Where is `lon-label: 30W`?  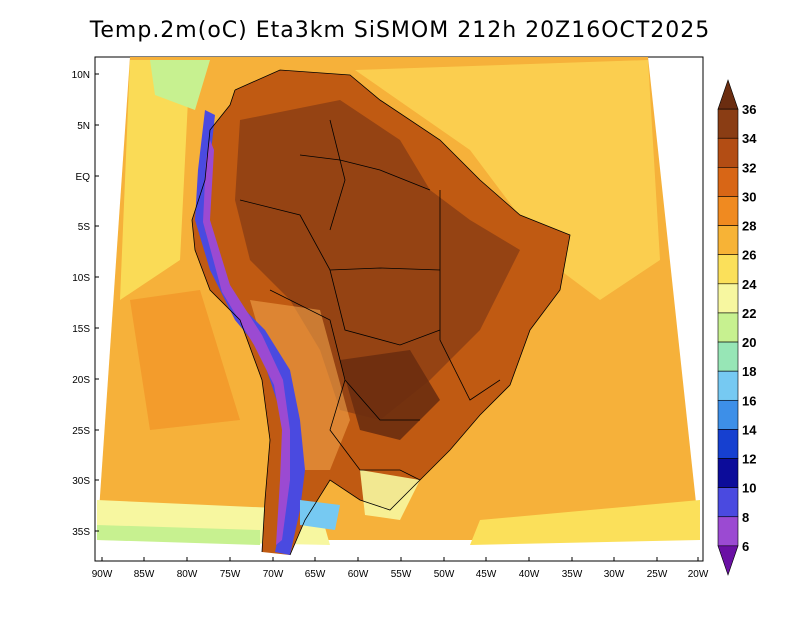
lon-label: 30W is located at coordinates (614, 574).